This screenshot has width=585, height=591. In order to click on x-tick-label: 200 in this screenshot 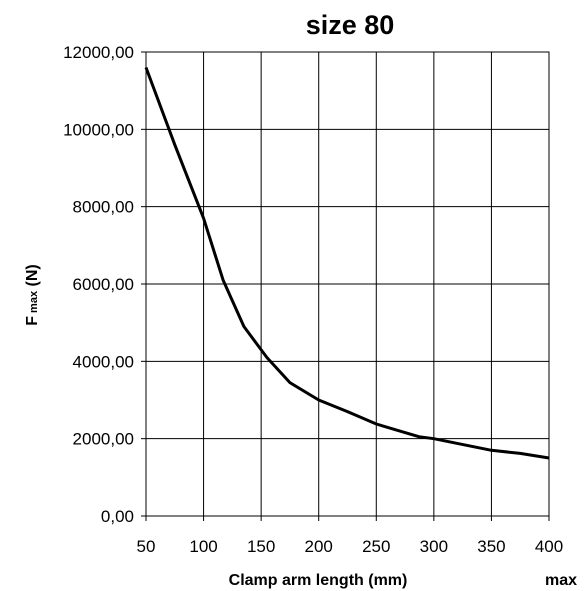, I will do `click(319, 546)`.